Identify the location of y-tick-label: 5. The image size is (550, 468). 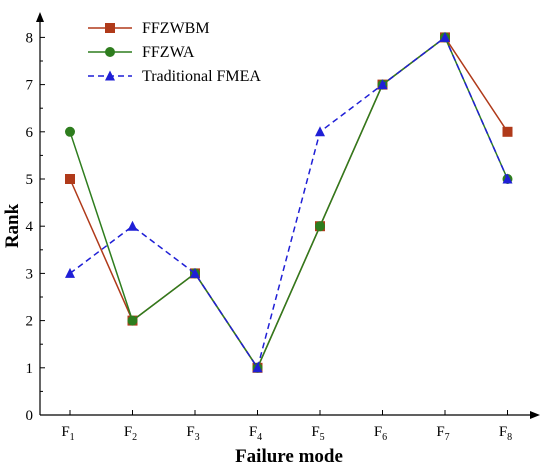
(30, 180).